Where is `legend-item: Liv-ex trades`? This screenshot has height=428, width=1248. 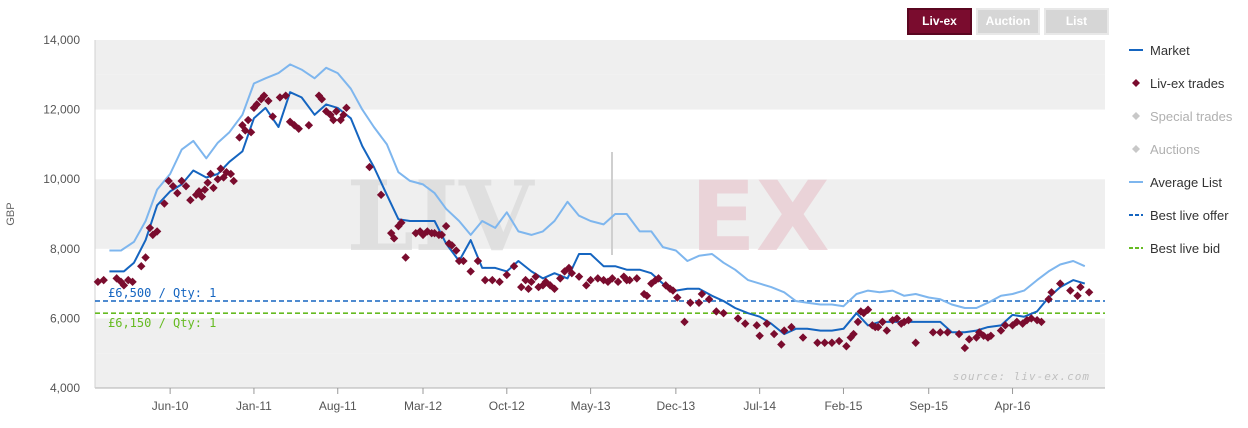 legend-item: Liv-ex trades is located at coordinates (1178, 83).